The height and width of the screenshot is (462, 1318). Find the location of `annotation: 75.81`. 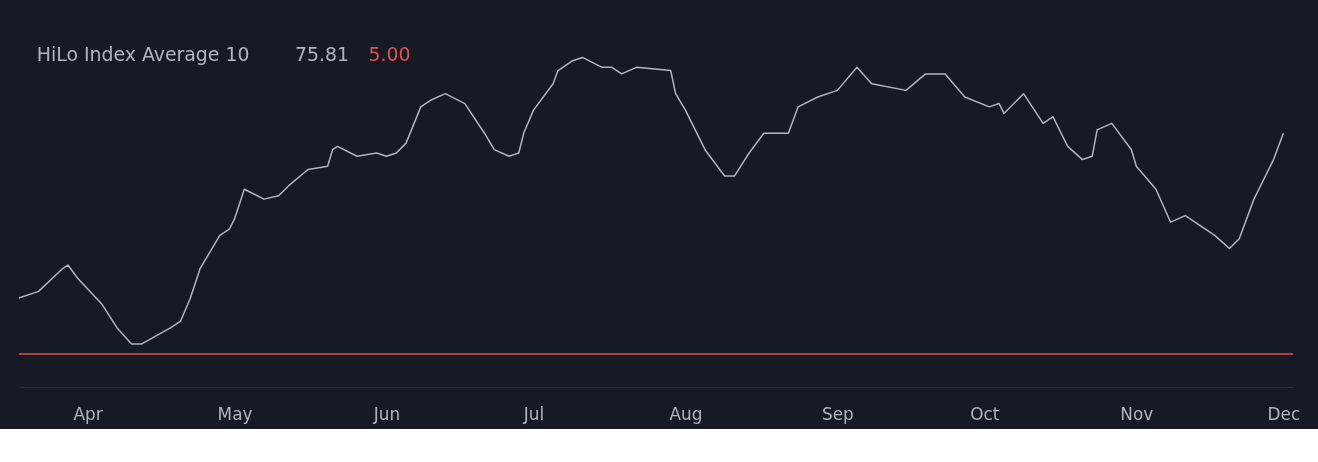

annotation: 75.81 is located at coordinates (321, 53).